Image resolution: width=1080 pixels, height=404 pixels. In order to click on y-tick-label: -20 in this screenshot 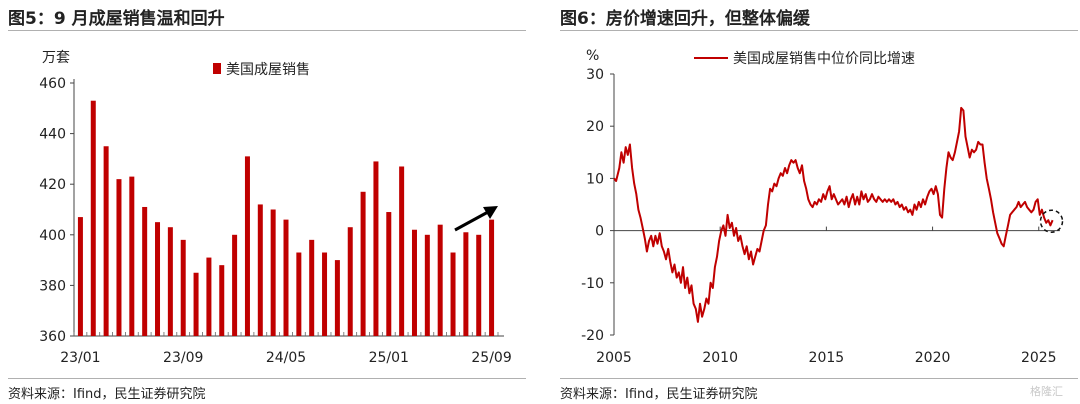, I will do `click(592, 336)`.